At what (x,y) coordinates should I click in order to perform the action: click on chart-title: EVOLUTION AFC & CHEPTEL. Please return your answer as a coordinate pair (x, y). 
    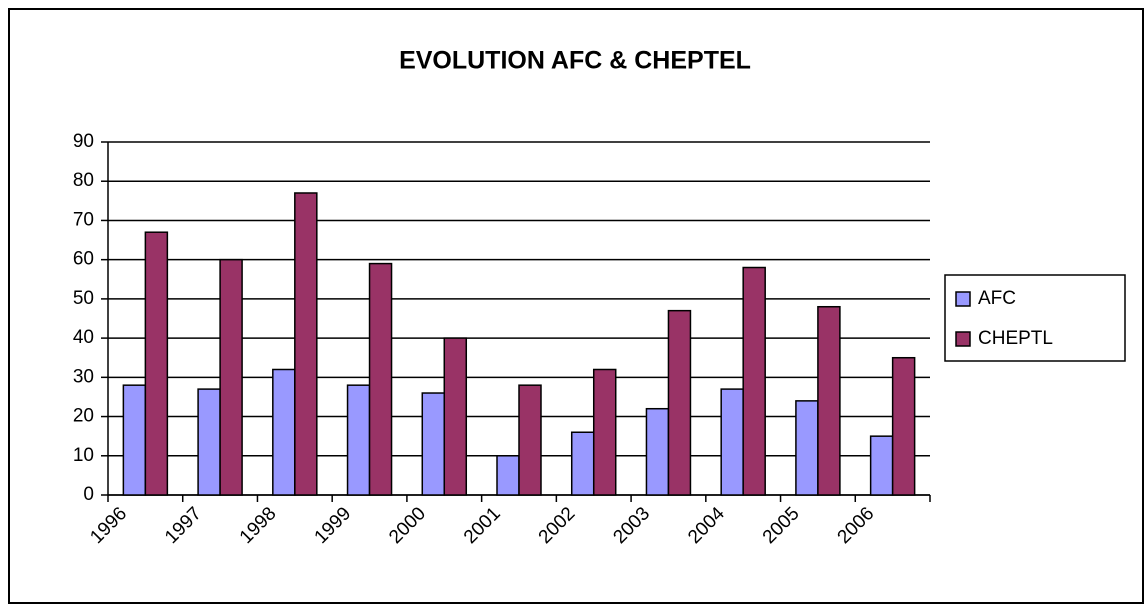
    Looking at the image, I should click on (575, 61).